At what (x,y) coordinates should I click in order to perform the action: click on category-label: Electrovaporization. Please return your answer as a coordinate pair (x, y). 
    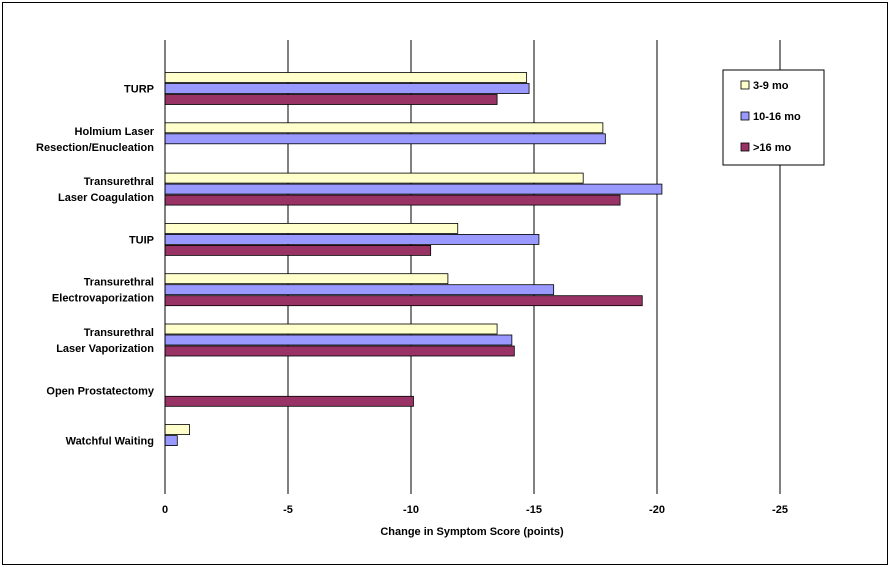
    Looking at the image, I should click on (103, 299).